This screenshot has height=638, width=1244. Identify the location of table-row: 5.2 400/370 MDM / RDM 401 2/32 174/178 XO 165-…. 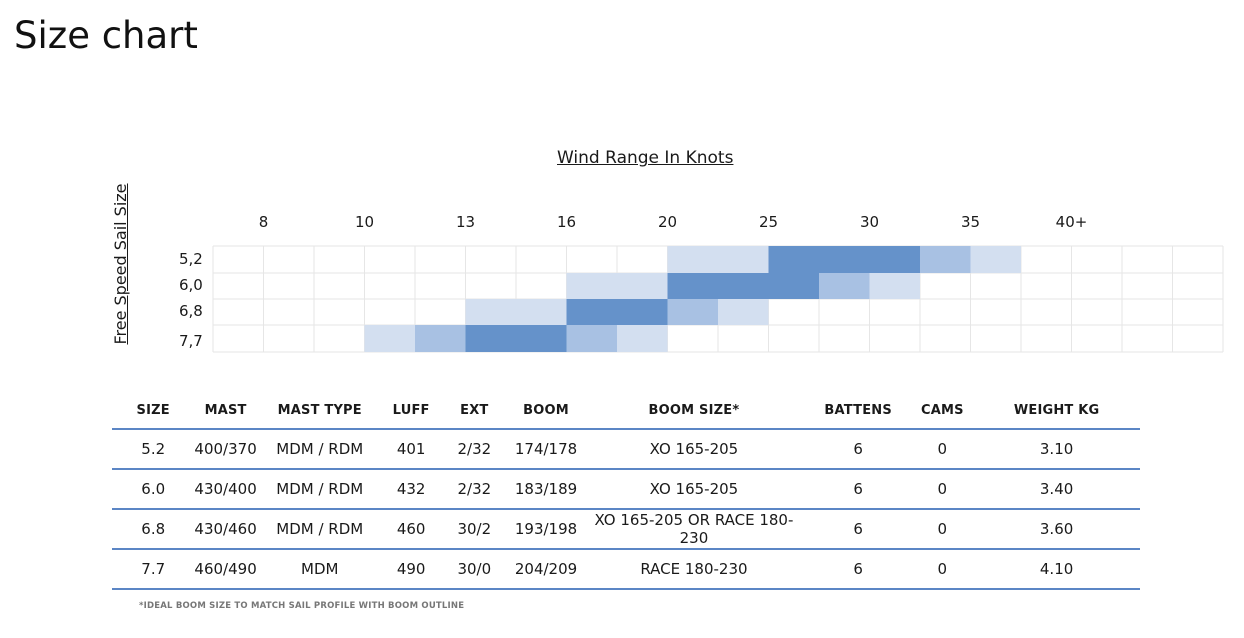
(626, 449).